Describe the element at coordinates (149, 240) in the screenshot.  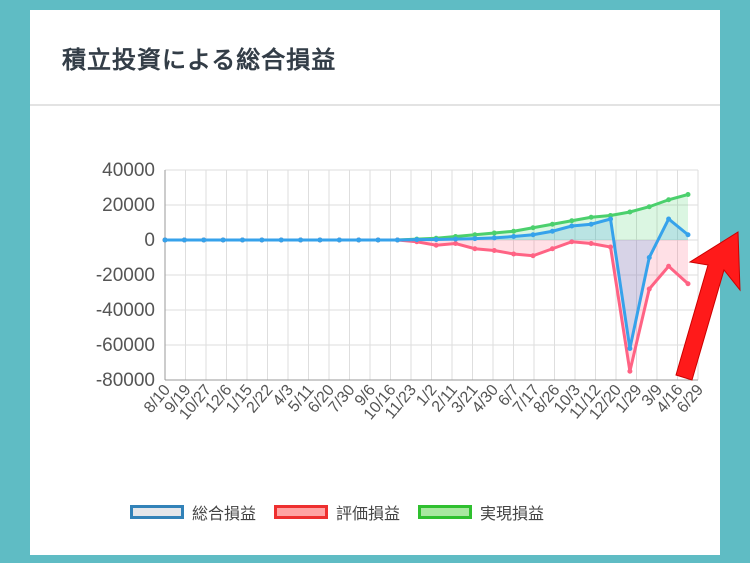
I see `y-tick-label: 0` at that location.